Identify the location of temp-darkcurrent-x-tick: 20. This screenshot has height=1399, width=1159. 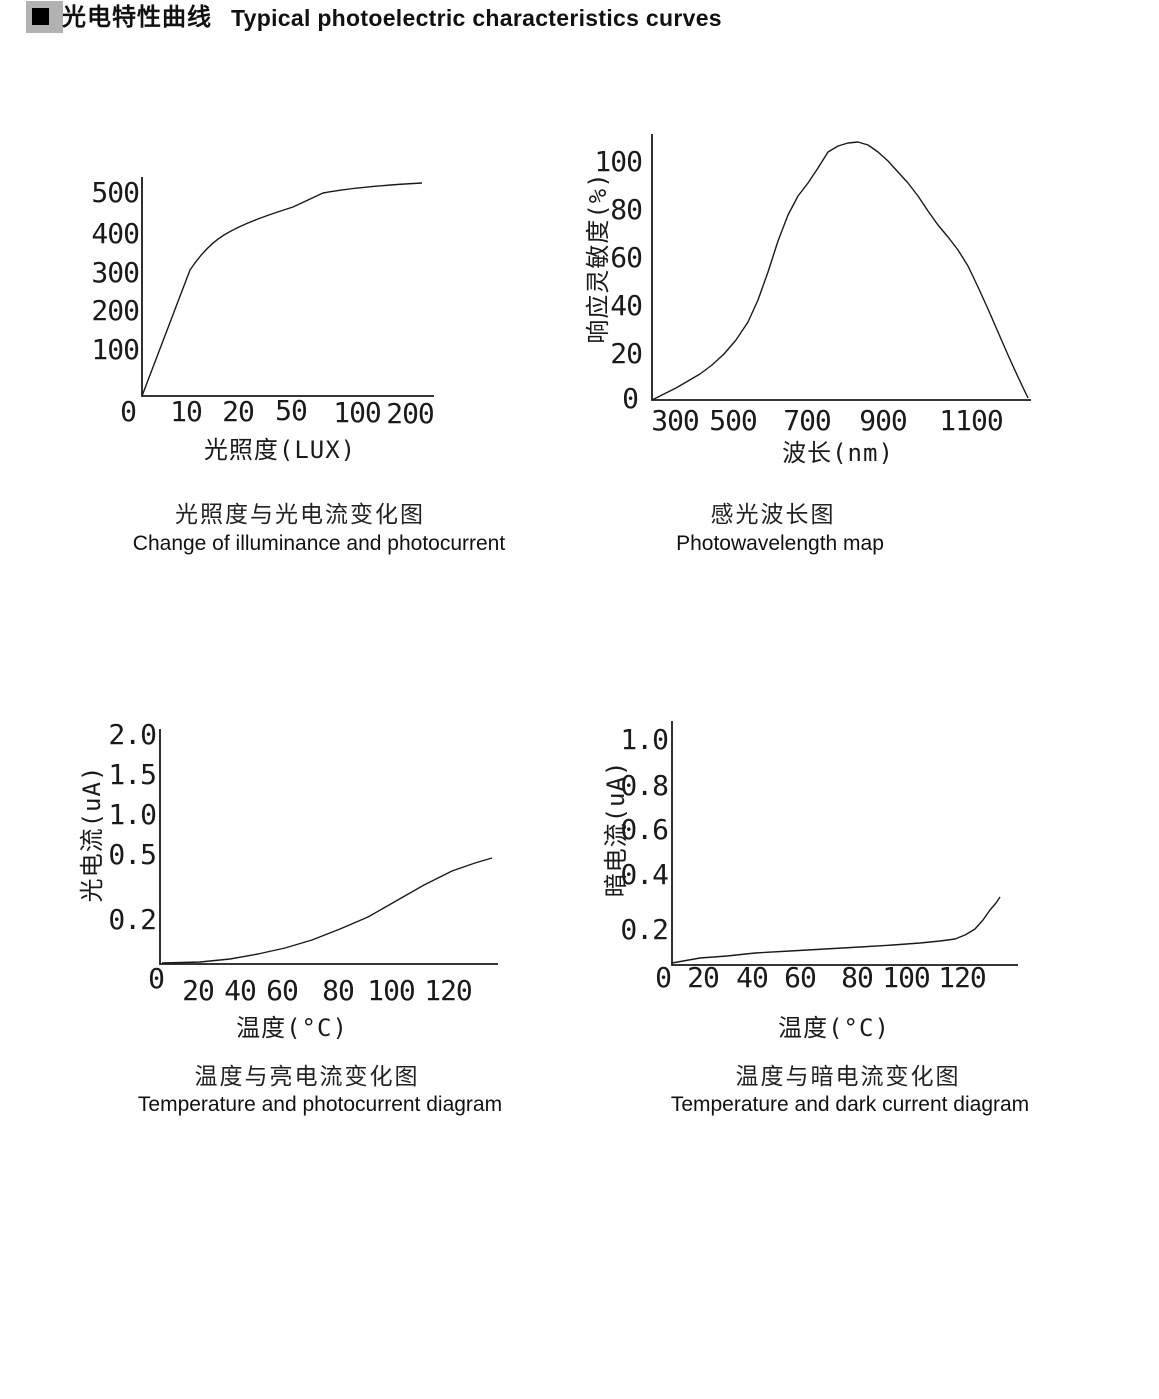
(703, 977).